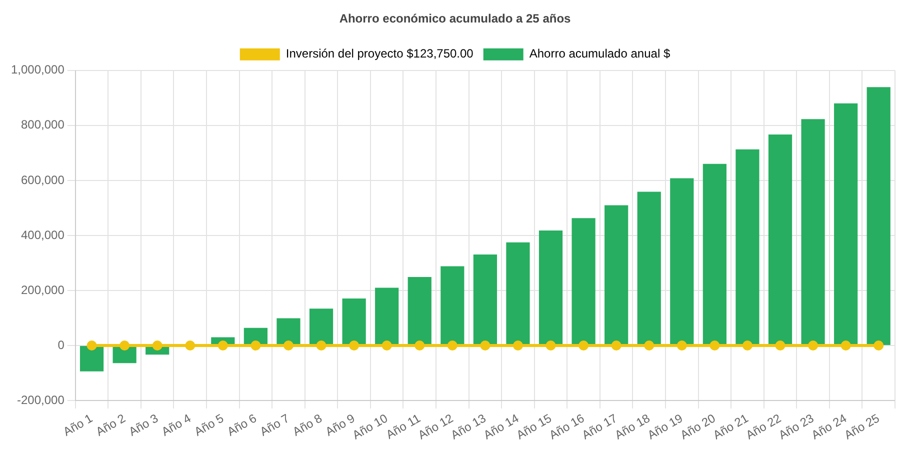 The height and width of the screenshot is (454, 910). Describe the element at coordinates (61, 345) in the screenshot. I see `y-tick-label: 0` at that location.